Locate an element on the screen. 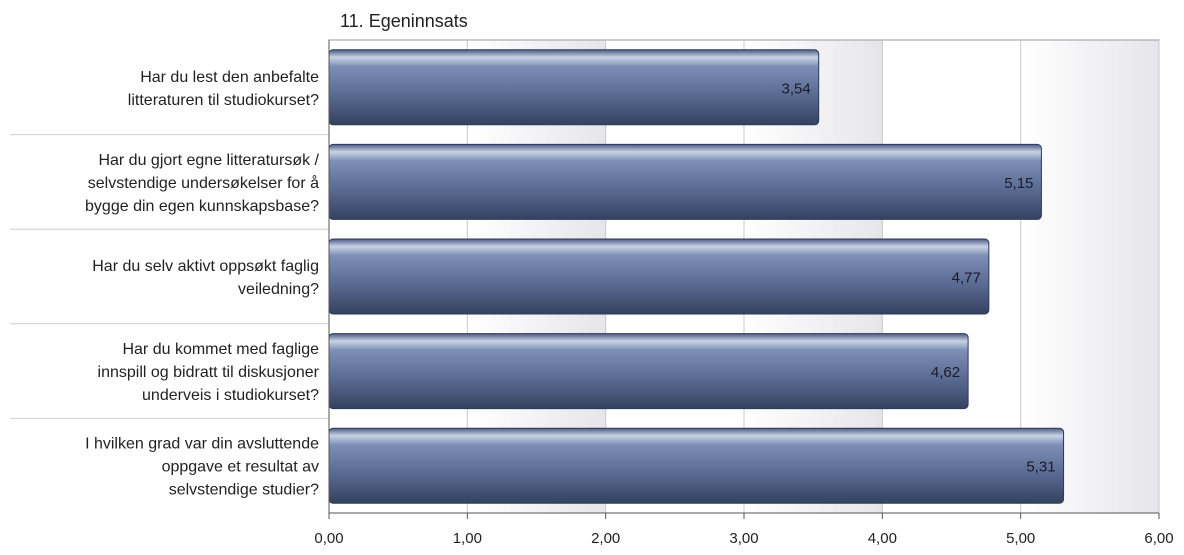 The height and width of the screenshot is (555, 1184). category-label: innspill og bidratt til diskusjoner is located at coordinates (209, 372).